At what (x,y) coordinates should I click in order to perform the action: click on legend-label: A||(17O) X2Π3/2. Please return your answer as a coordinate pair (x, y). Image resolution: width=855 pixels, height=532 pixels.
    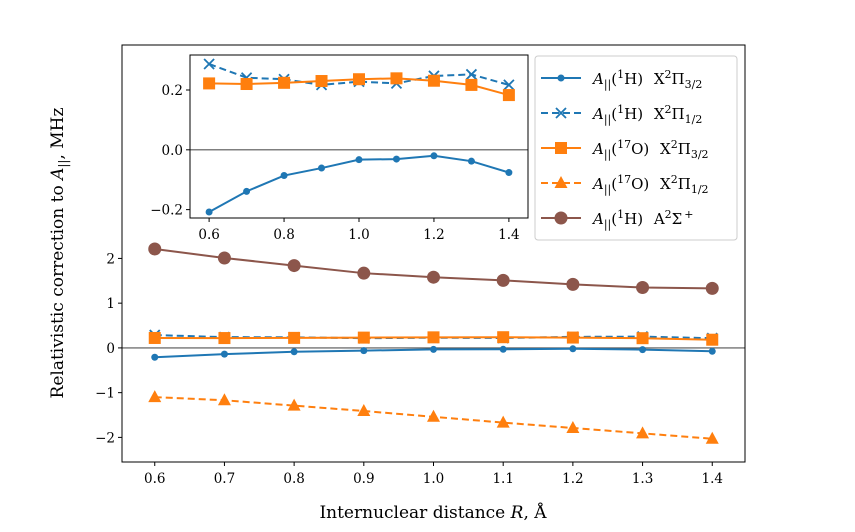
    Looking at the image, I should click on (650, 150).